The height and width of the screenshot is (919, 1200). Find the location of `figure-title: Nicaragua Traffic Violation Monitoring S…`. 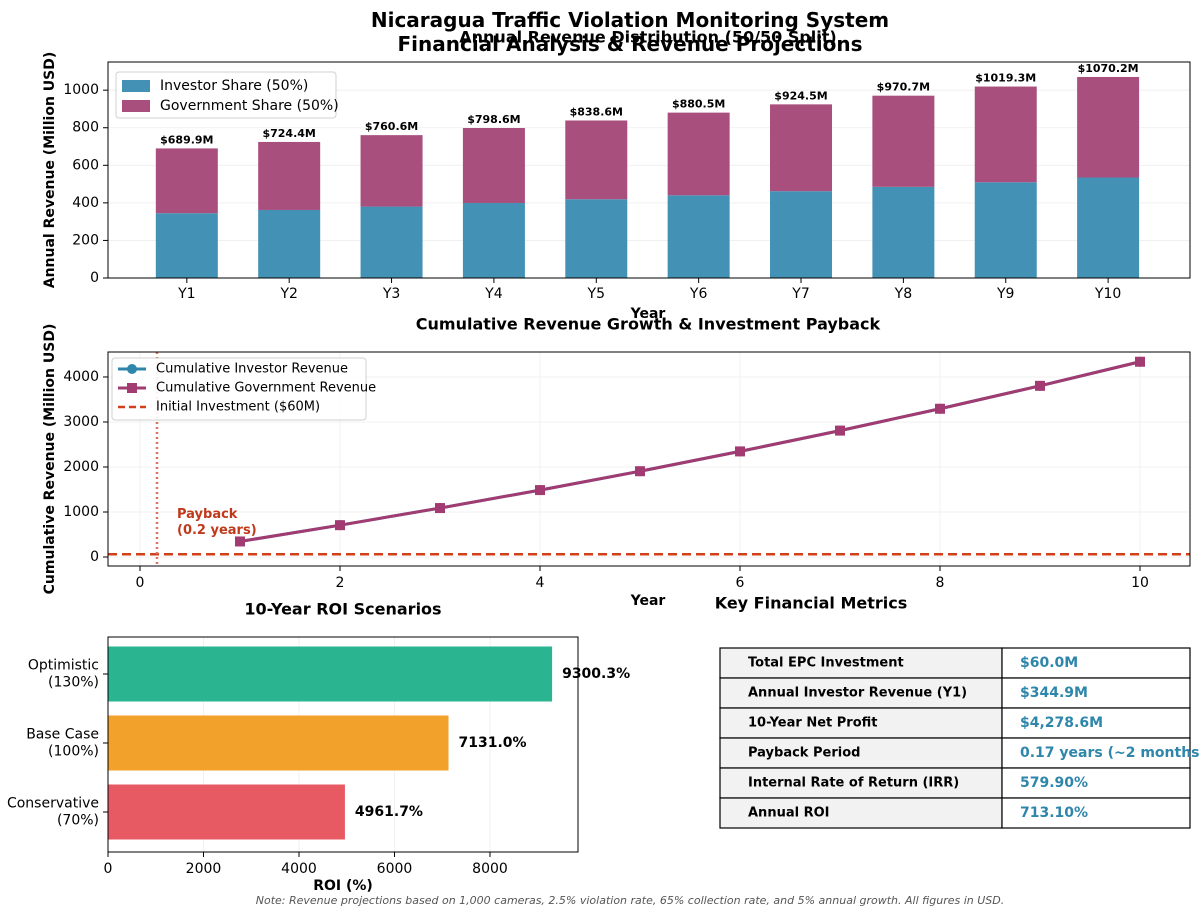

figure-title: Nicaragua Traffic Violation Monitoring S… is located at coordinates (630, 32).